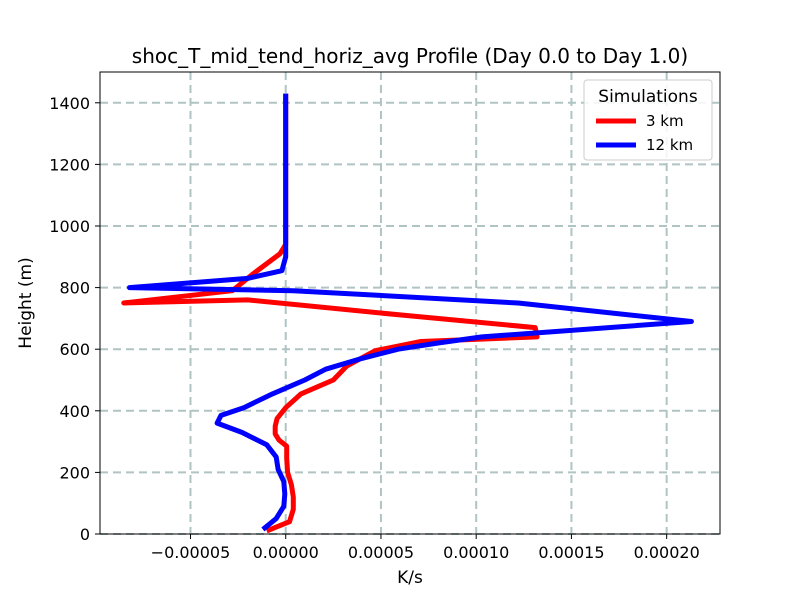 The height and width of the screenshot is (604, 800). Describe the element at coordinates (667, 552) in the screenshot. I see `x-tick-label: 0.00020` at that location.